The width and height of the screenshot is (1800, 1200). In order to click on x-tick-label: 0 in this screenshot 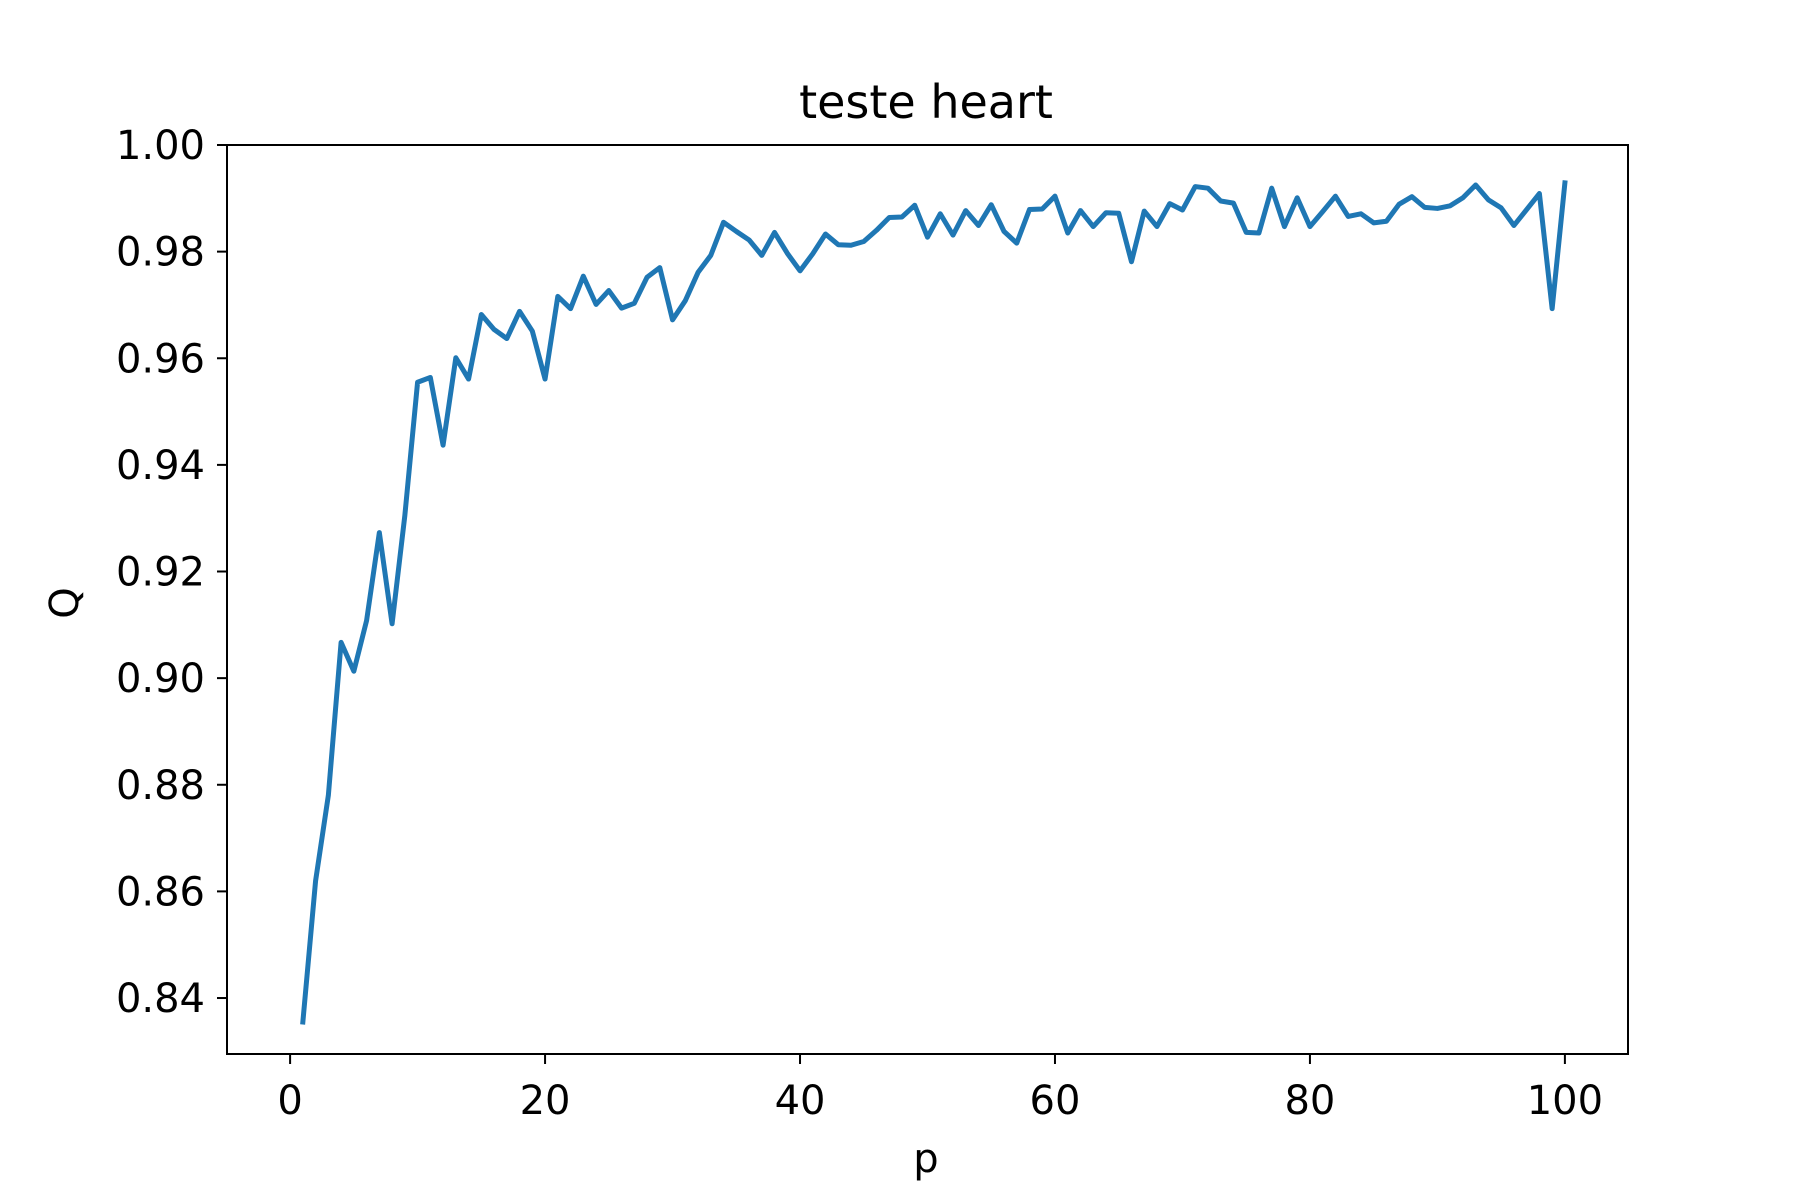, I will do `click(289, 1101)`.